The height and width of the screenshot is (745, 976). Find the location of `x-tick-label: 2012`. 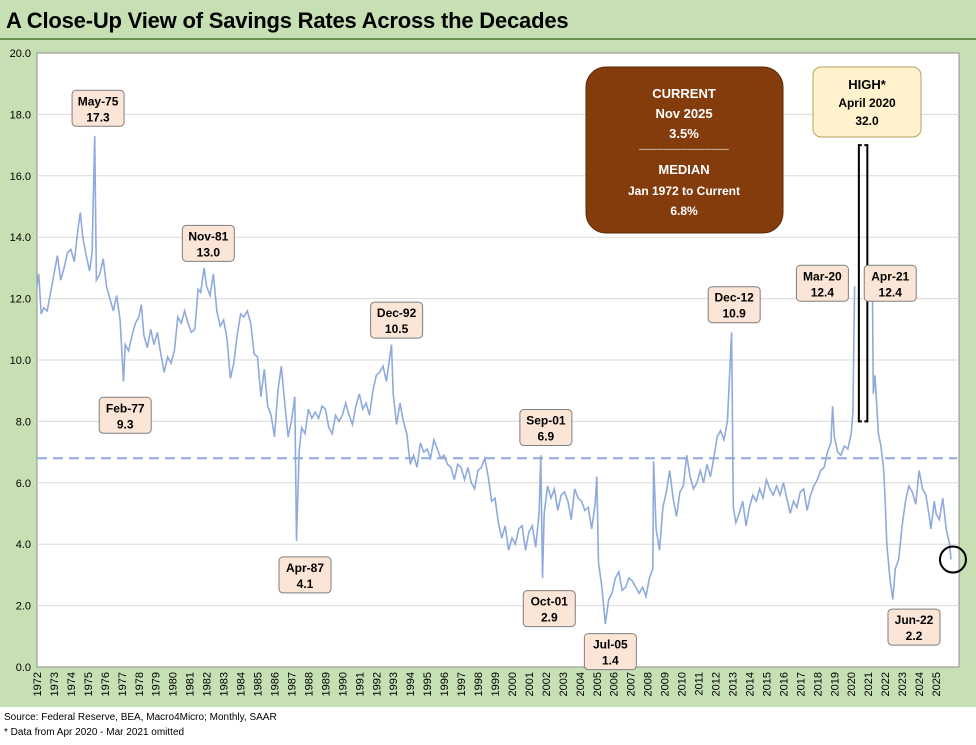

x-tick-label: 2012 is located at coordinates (717, 684).